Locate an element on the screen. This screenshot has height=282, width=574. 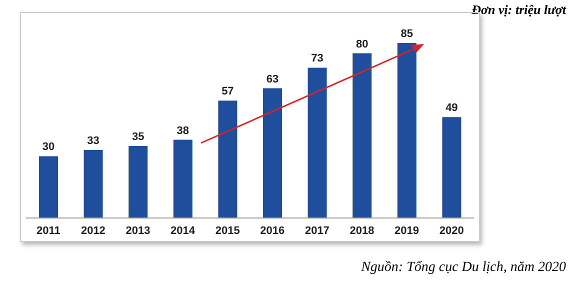
x-tick-label: 2013 is located at coordinates (138, 230).